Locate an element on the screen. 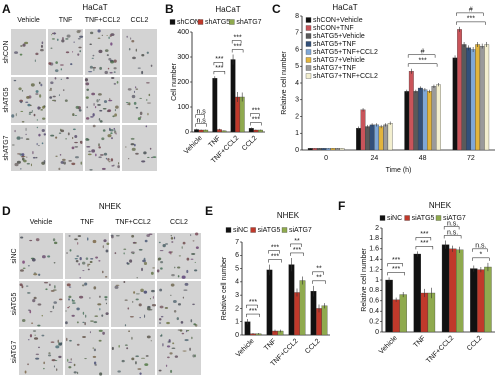 The width and height of the screenshot is (500, 385). x-tick-label: TNF is located at coordinates (420, 342).